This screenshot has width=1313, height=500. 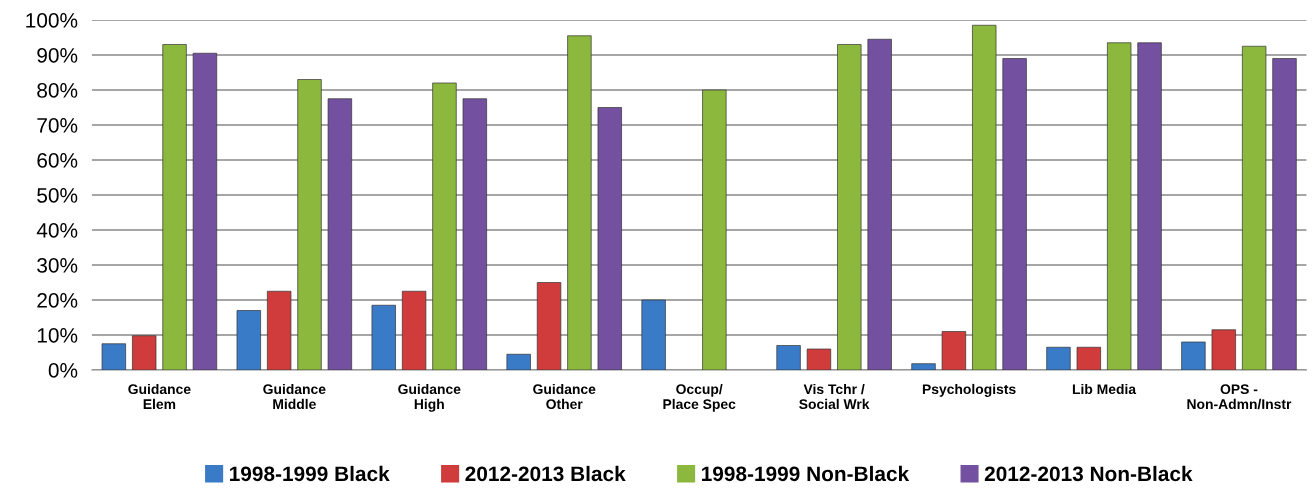 What do you see at coordinates (52, 20) in the screenshot?
I see `y-tick-label: 100%` at bounding box center [52, 20].